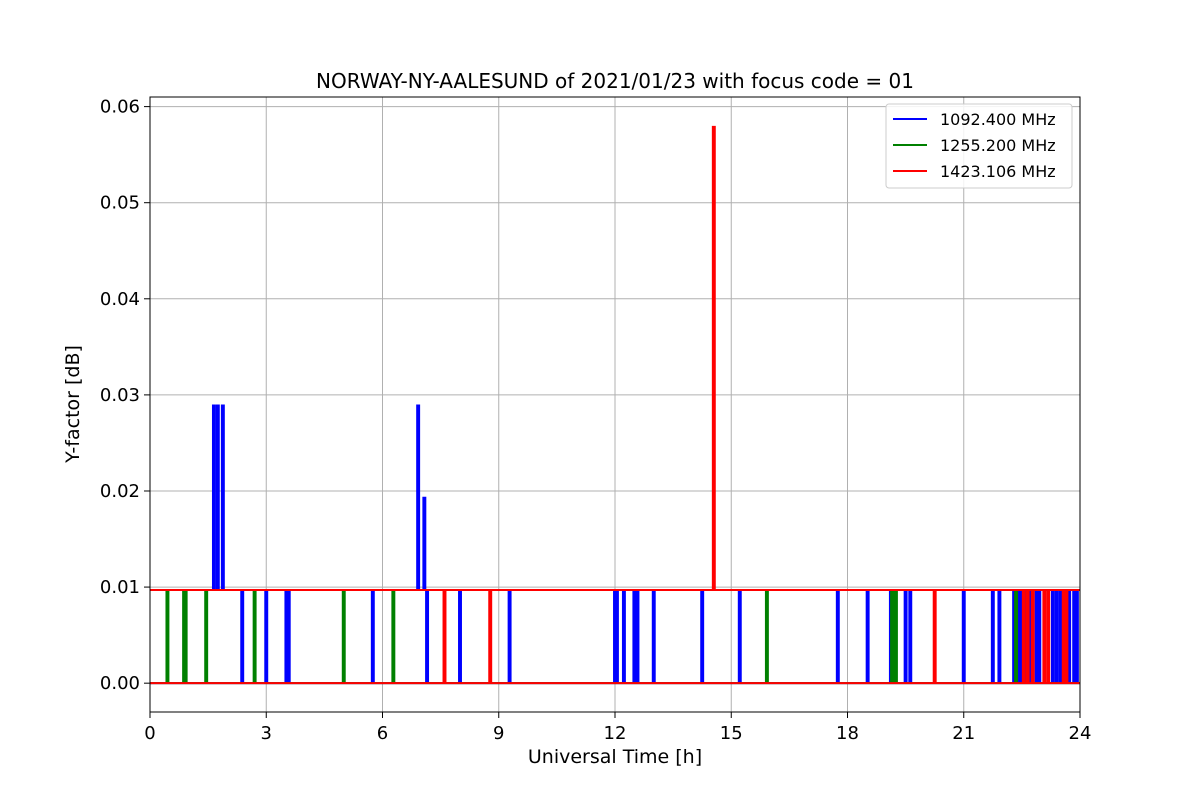 This screenshot has width=1200, height=800. Describe the element at coordinates (120, 203) in the screenshot. I see `y-tick-label: 0.05` at that location.